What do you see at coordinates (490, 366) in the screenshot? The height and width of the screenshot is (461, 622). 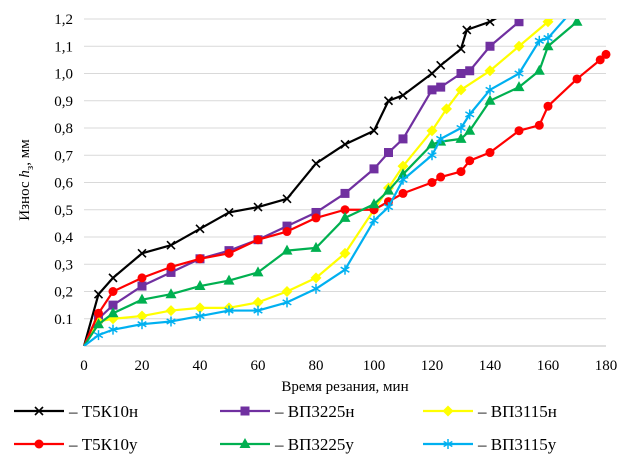 I see `x-tick-label: 140` at bounding box center [490, 366].